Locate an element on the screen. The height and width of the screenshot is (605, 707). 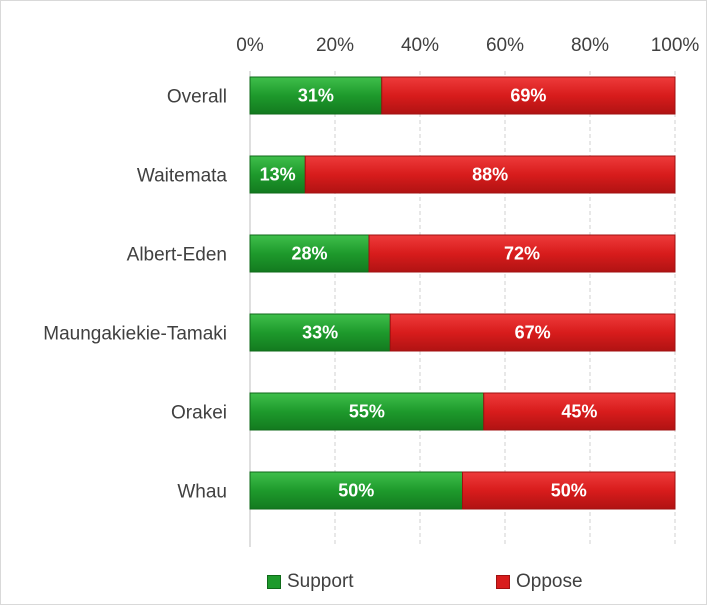
legend: Support Oppose is located at coordinates (354, 582).